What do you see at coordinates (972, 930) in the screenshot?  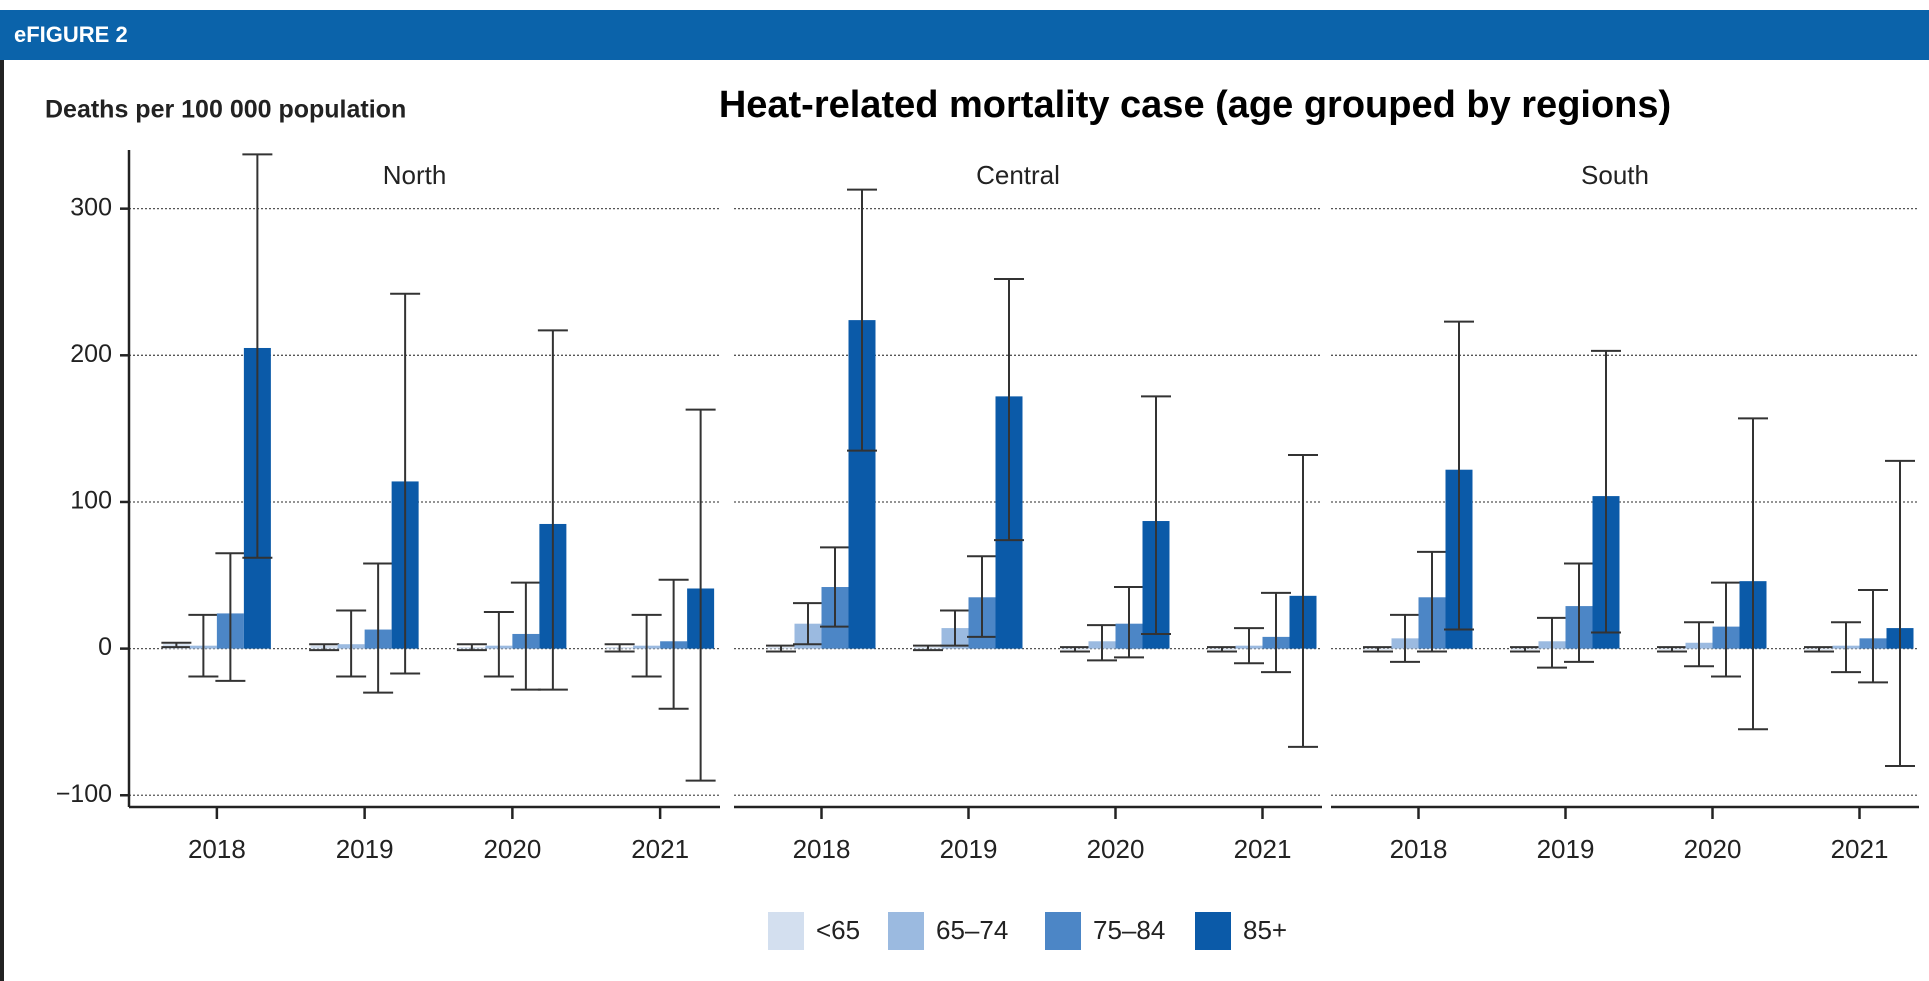 I see `legend-label: 65–74` at bounding box center [972, 930].